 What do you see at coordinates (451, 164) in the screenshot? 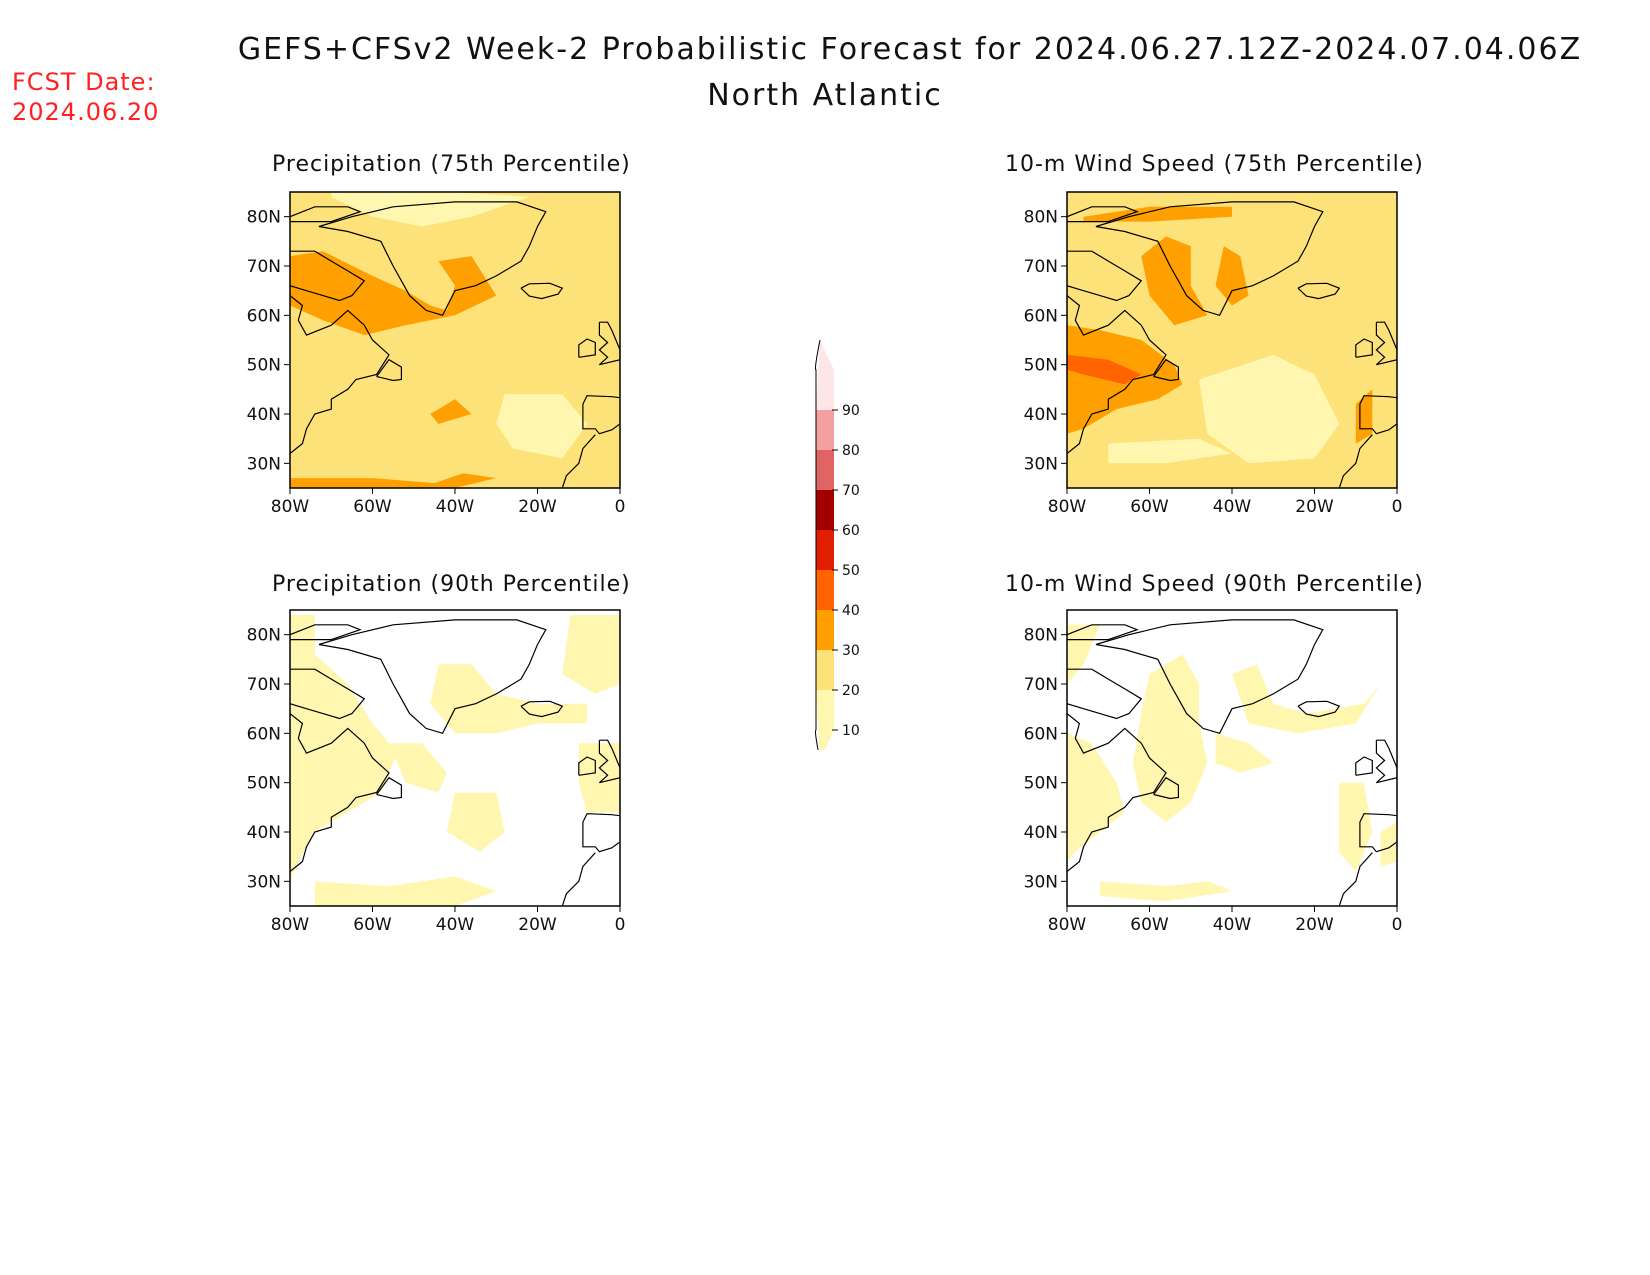
I see `panel-title-precip75: Precipitation (75th Percentile)` at bounding box center [451, 164].